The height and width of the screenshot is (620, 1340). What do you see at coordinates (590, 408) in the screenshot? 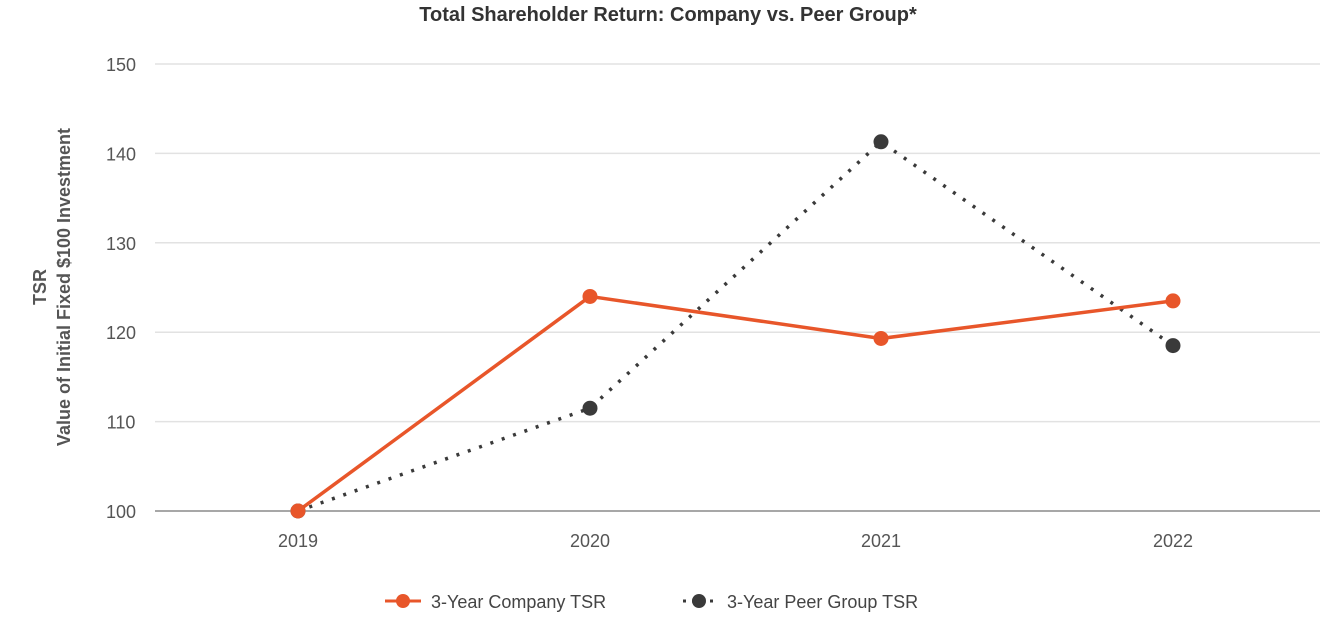
I see `data-point-peer-2020` at bounding box center [590, 408].